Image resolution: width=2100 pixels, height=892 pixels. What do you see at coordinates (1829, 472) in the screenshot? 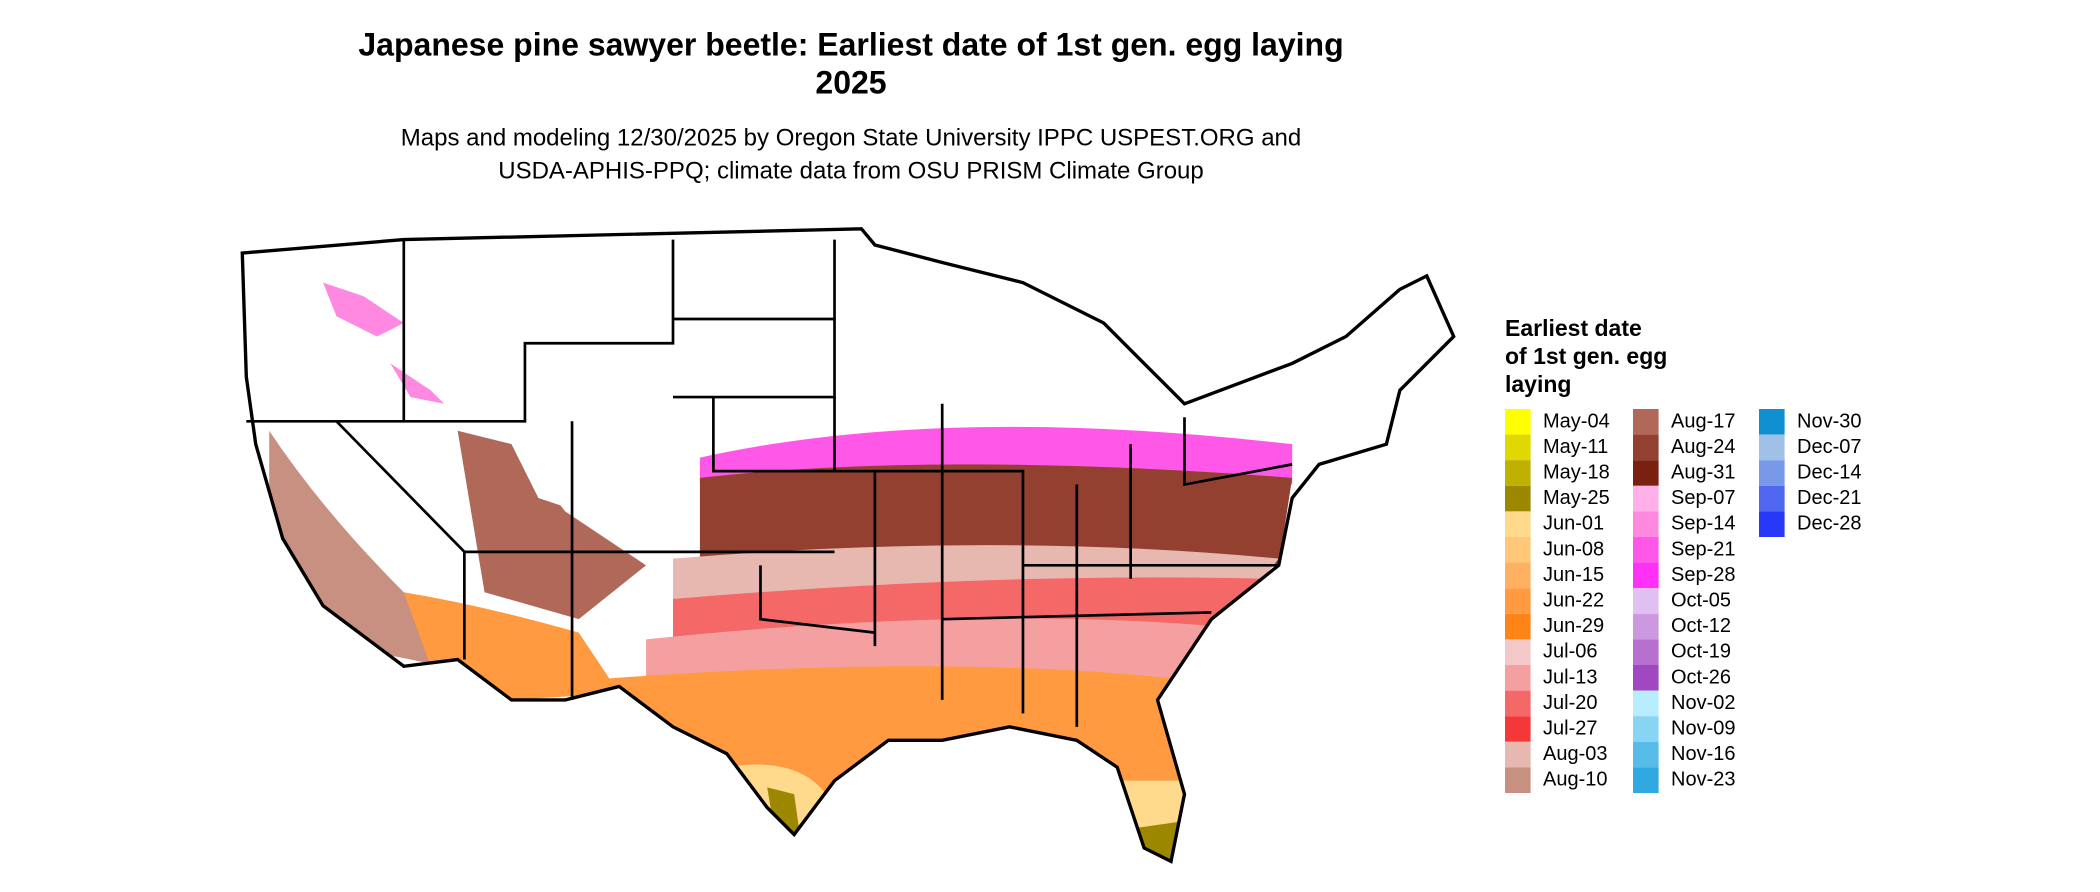
I see `legend-label: Dec-14` at bounding box center [1829, 472].